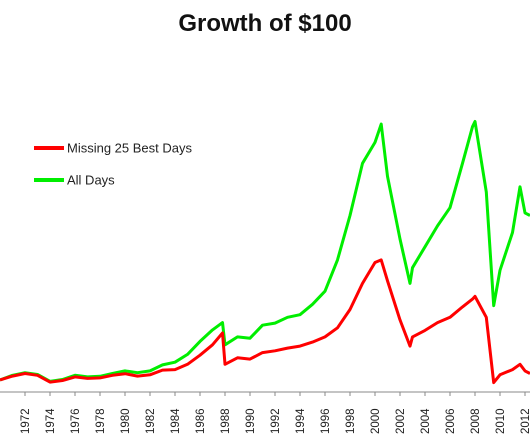 The height and width of the screenshot is (442, 530). Describe the element at coordinates (326, 421) in the screenshot. I see `x-tick-label: 1996` at that location.